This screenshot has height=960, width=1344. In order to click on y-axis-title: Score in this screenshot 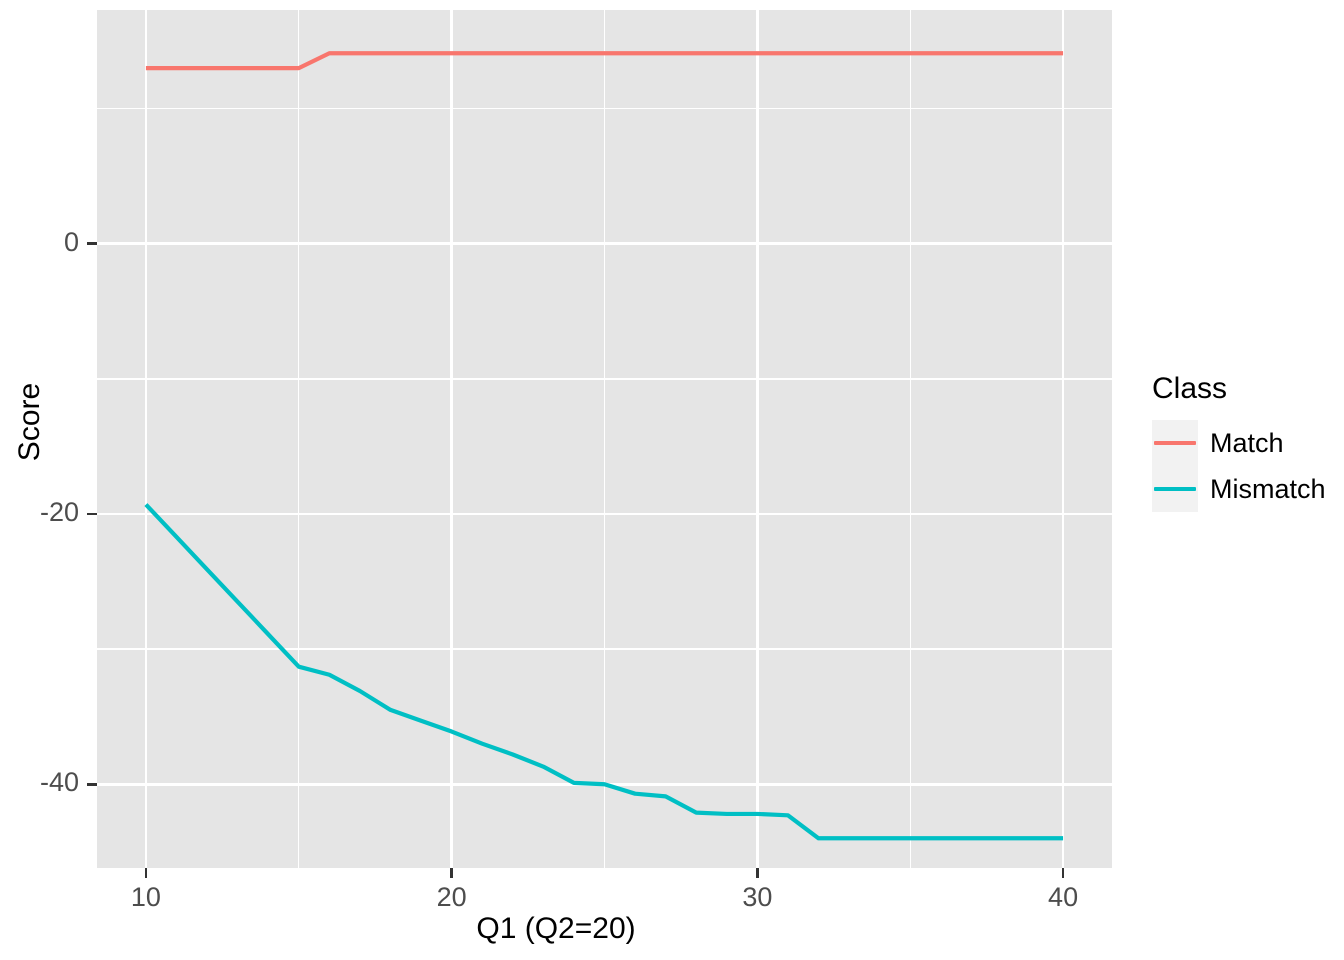, I will do `click(29, 422)`.